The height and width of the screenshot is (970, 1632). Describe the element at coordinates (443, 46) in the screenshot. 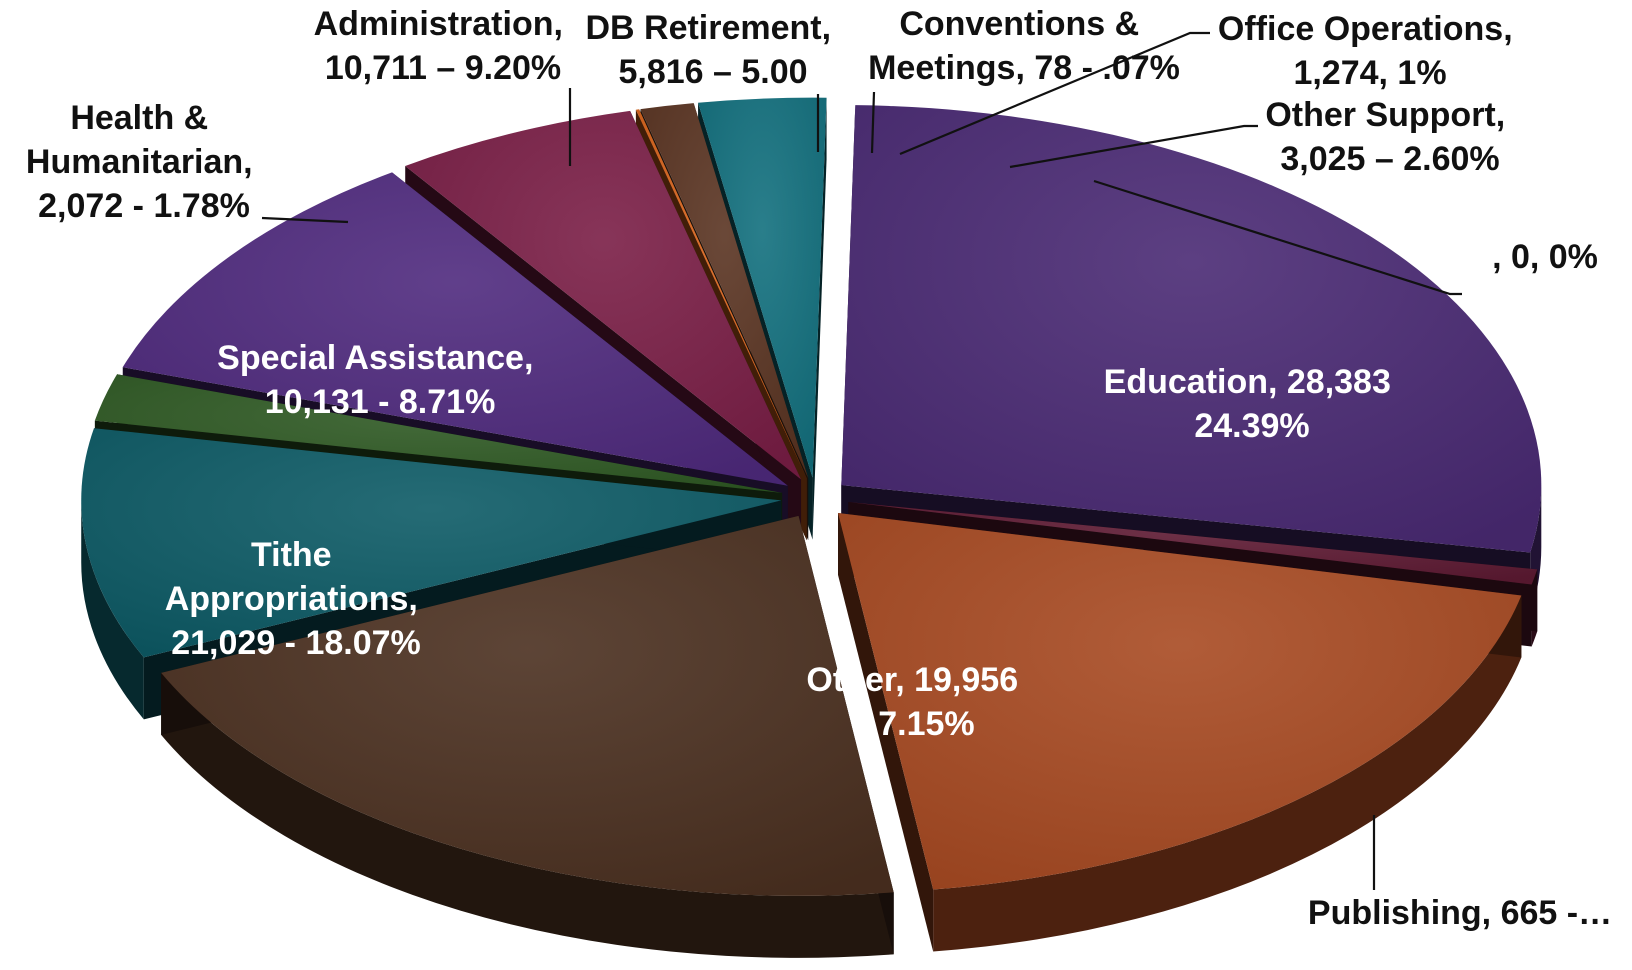

I see `label-administration: Administration, 10,711 – 9.20%` at that location.